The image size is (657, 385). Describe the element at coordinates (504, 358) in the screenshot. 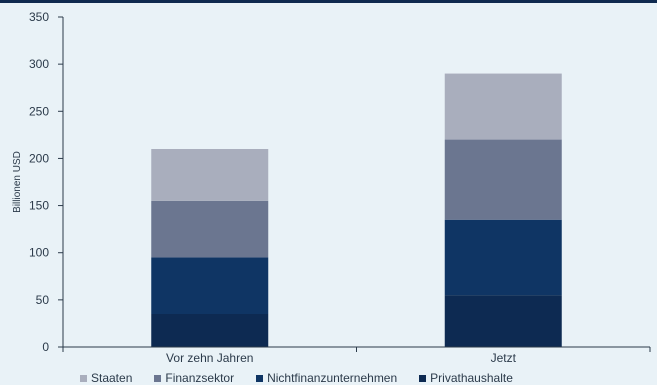

I see `x-tick-label: Jetzt` at that location.